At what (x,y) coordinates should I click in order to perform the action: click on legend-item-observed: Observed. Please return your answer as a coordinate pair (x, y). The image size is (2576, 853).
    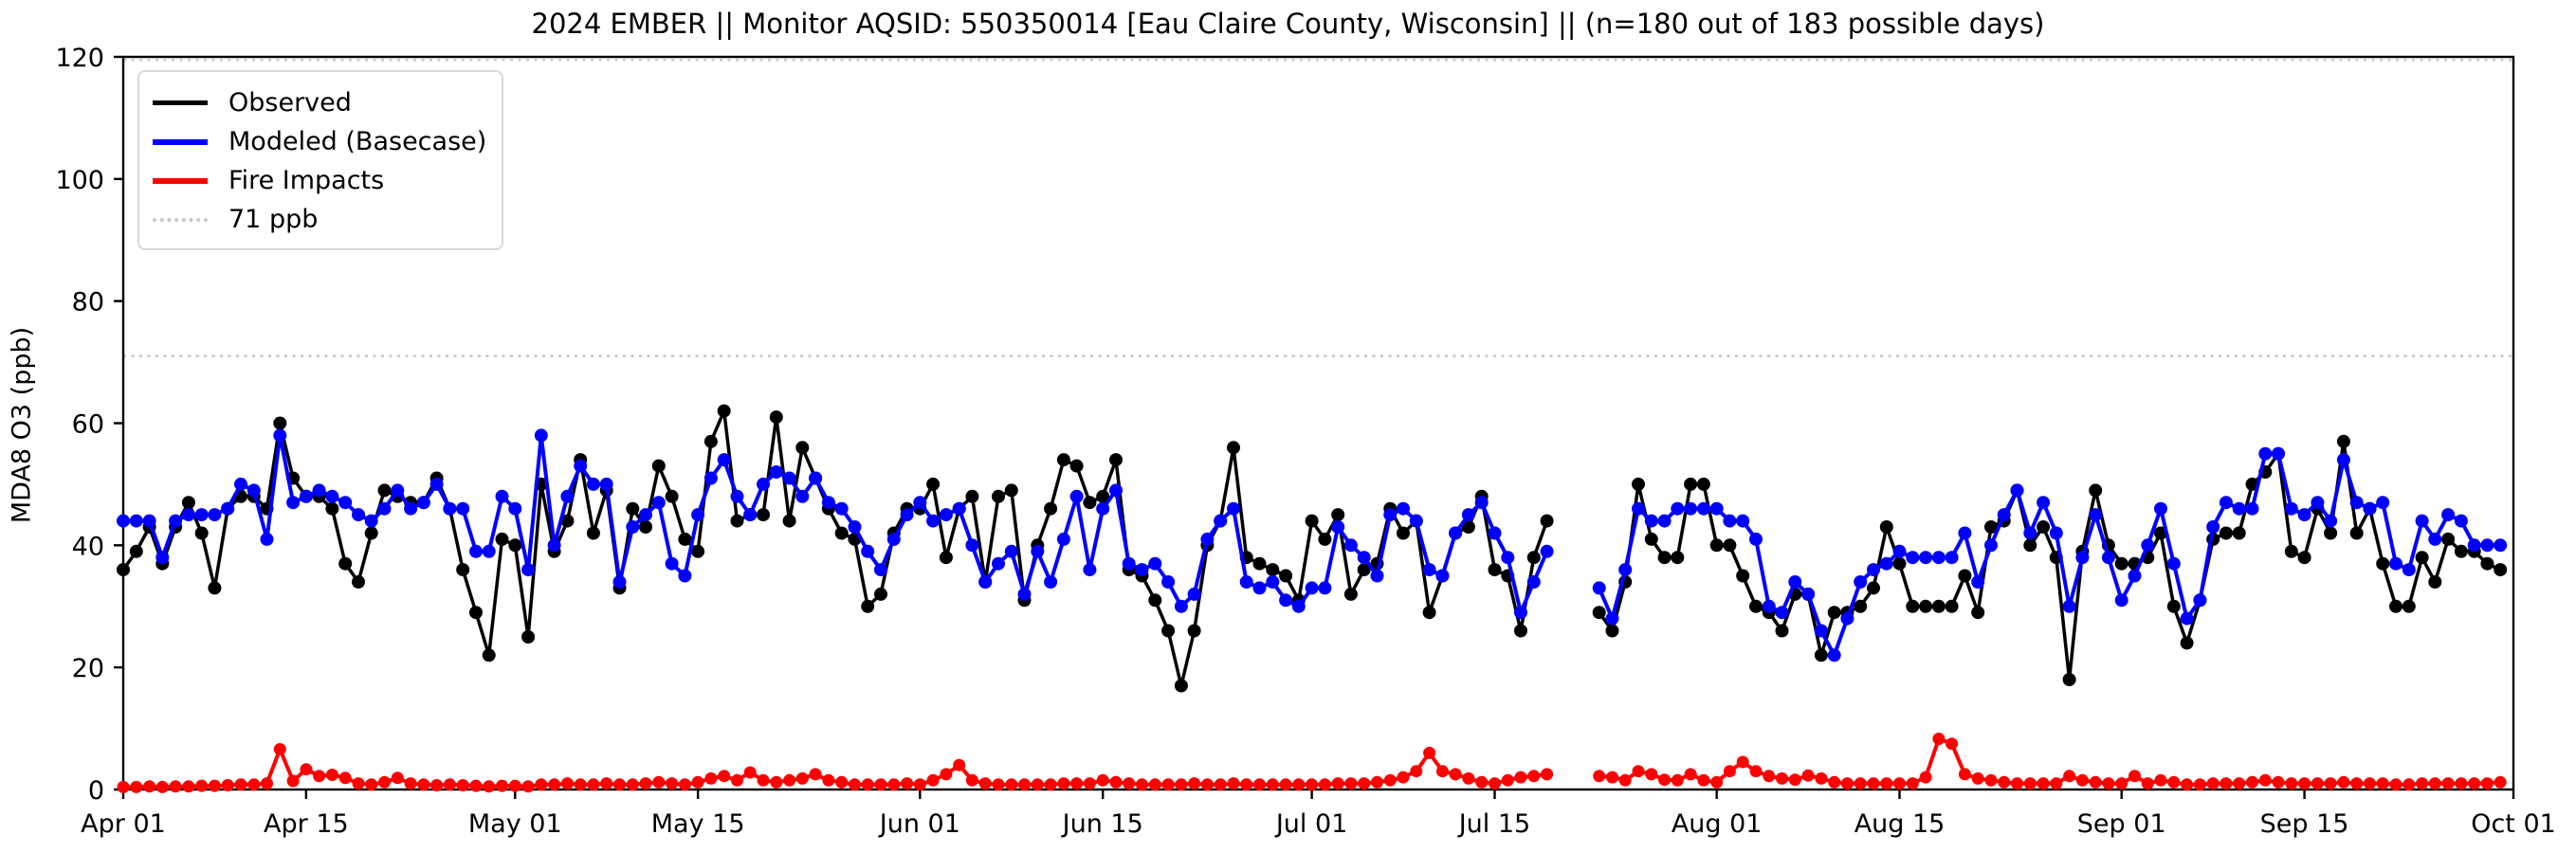
    Looking at the image, I should click on (318, 102).